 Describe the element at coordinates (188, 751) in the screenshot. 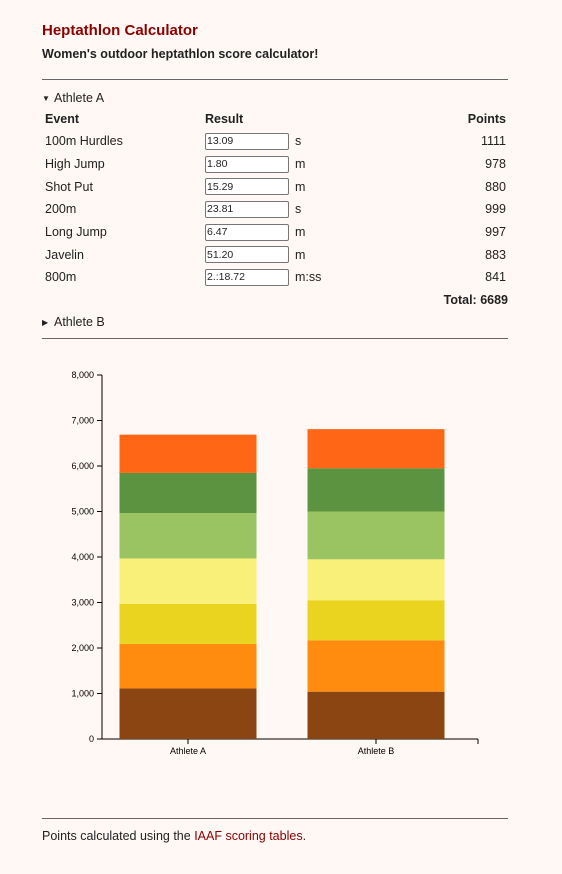

I see `x-tick-label: Athlete A` at that location.